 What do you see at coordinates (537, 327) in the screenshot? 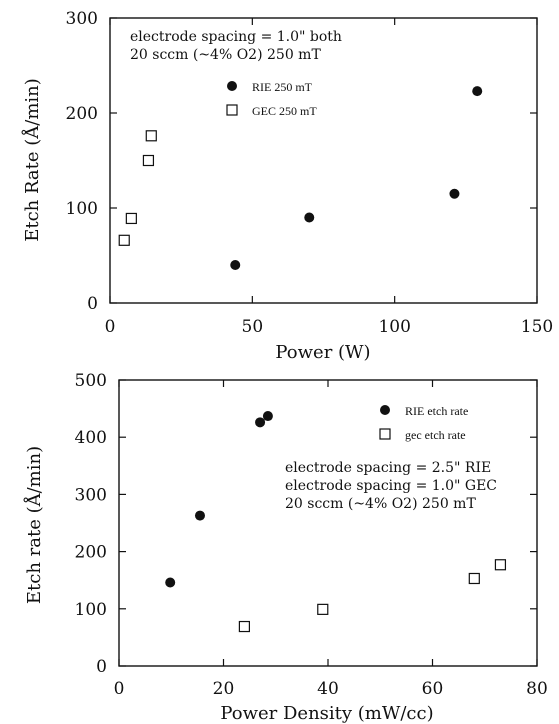
I see `x-tick-label: 150` at bounding box center [537, 327].